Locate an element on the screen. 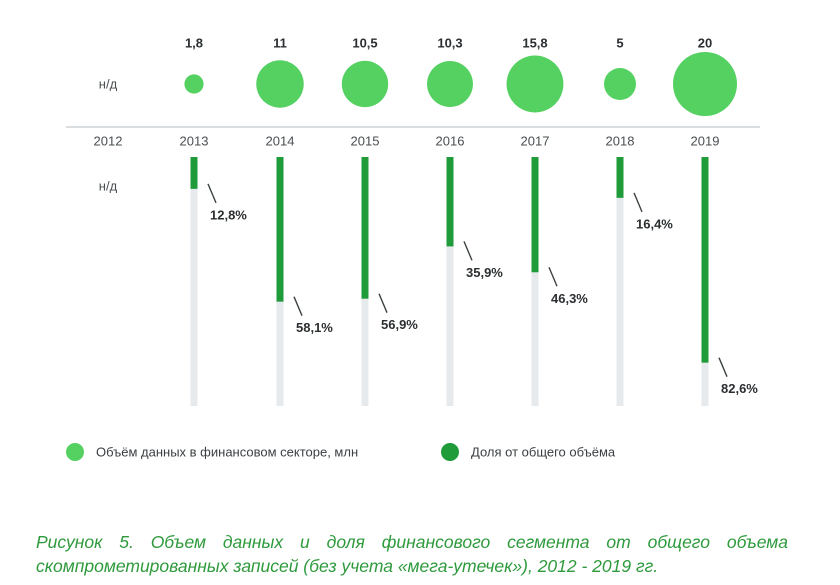 The image size is (840, 585). year-label: 2017 is located at coordinates (535, 141).